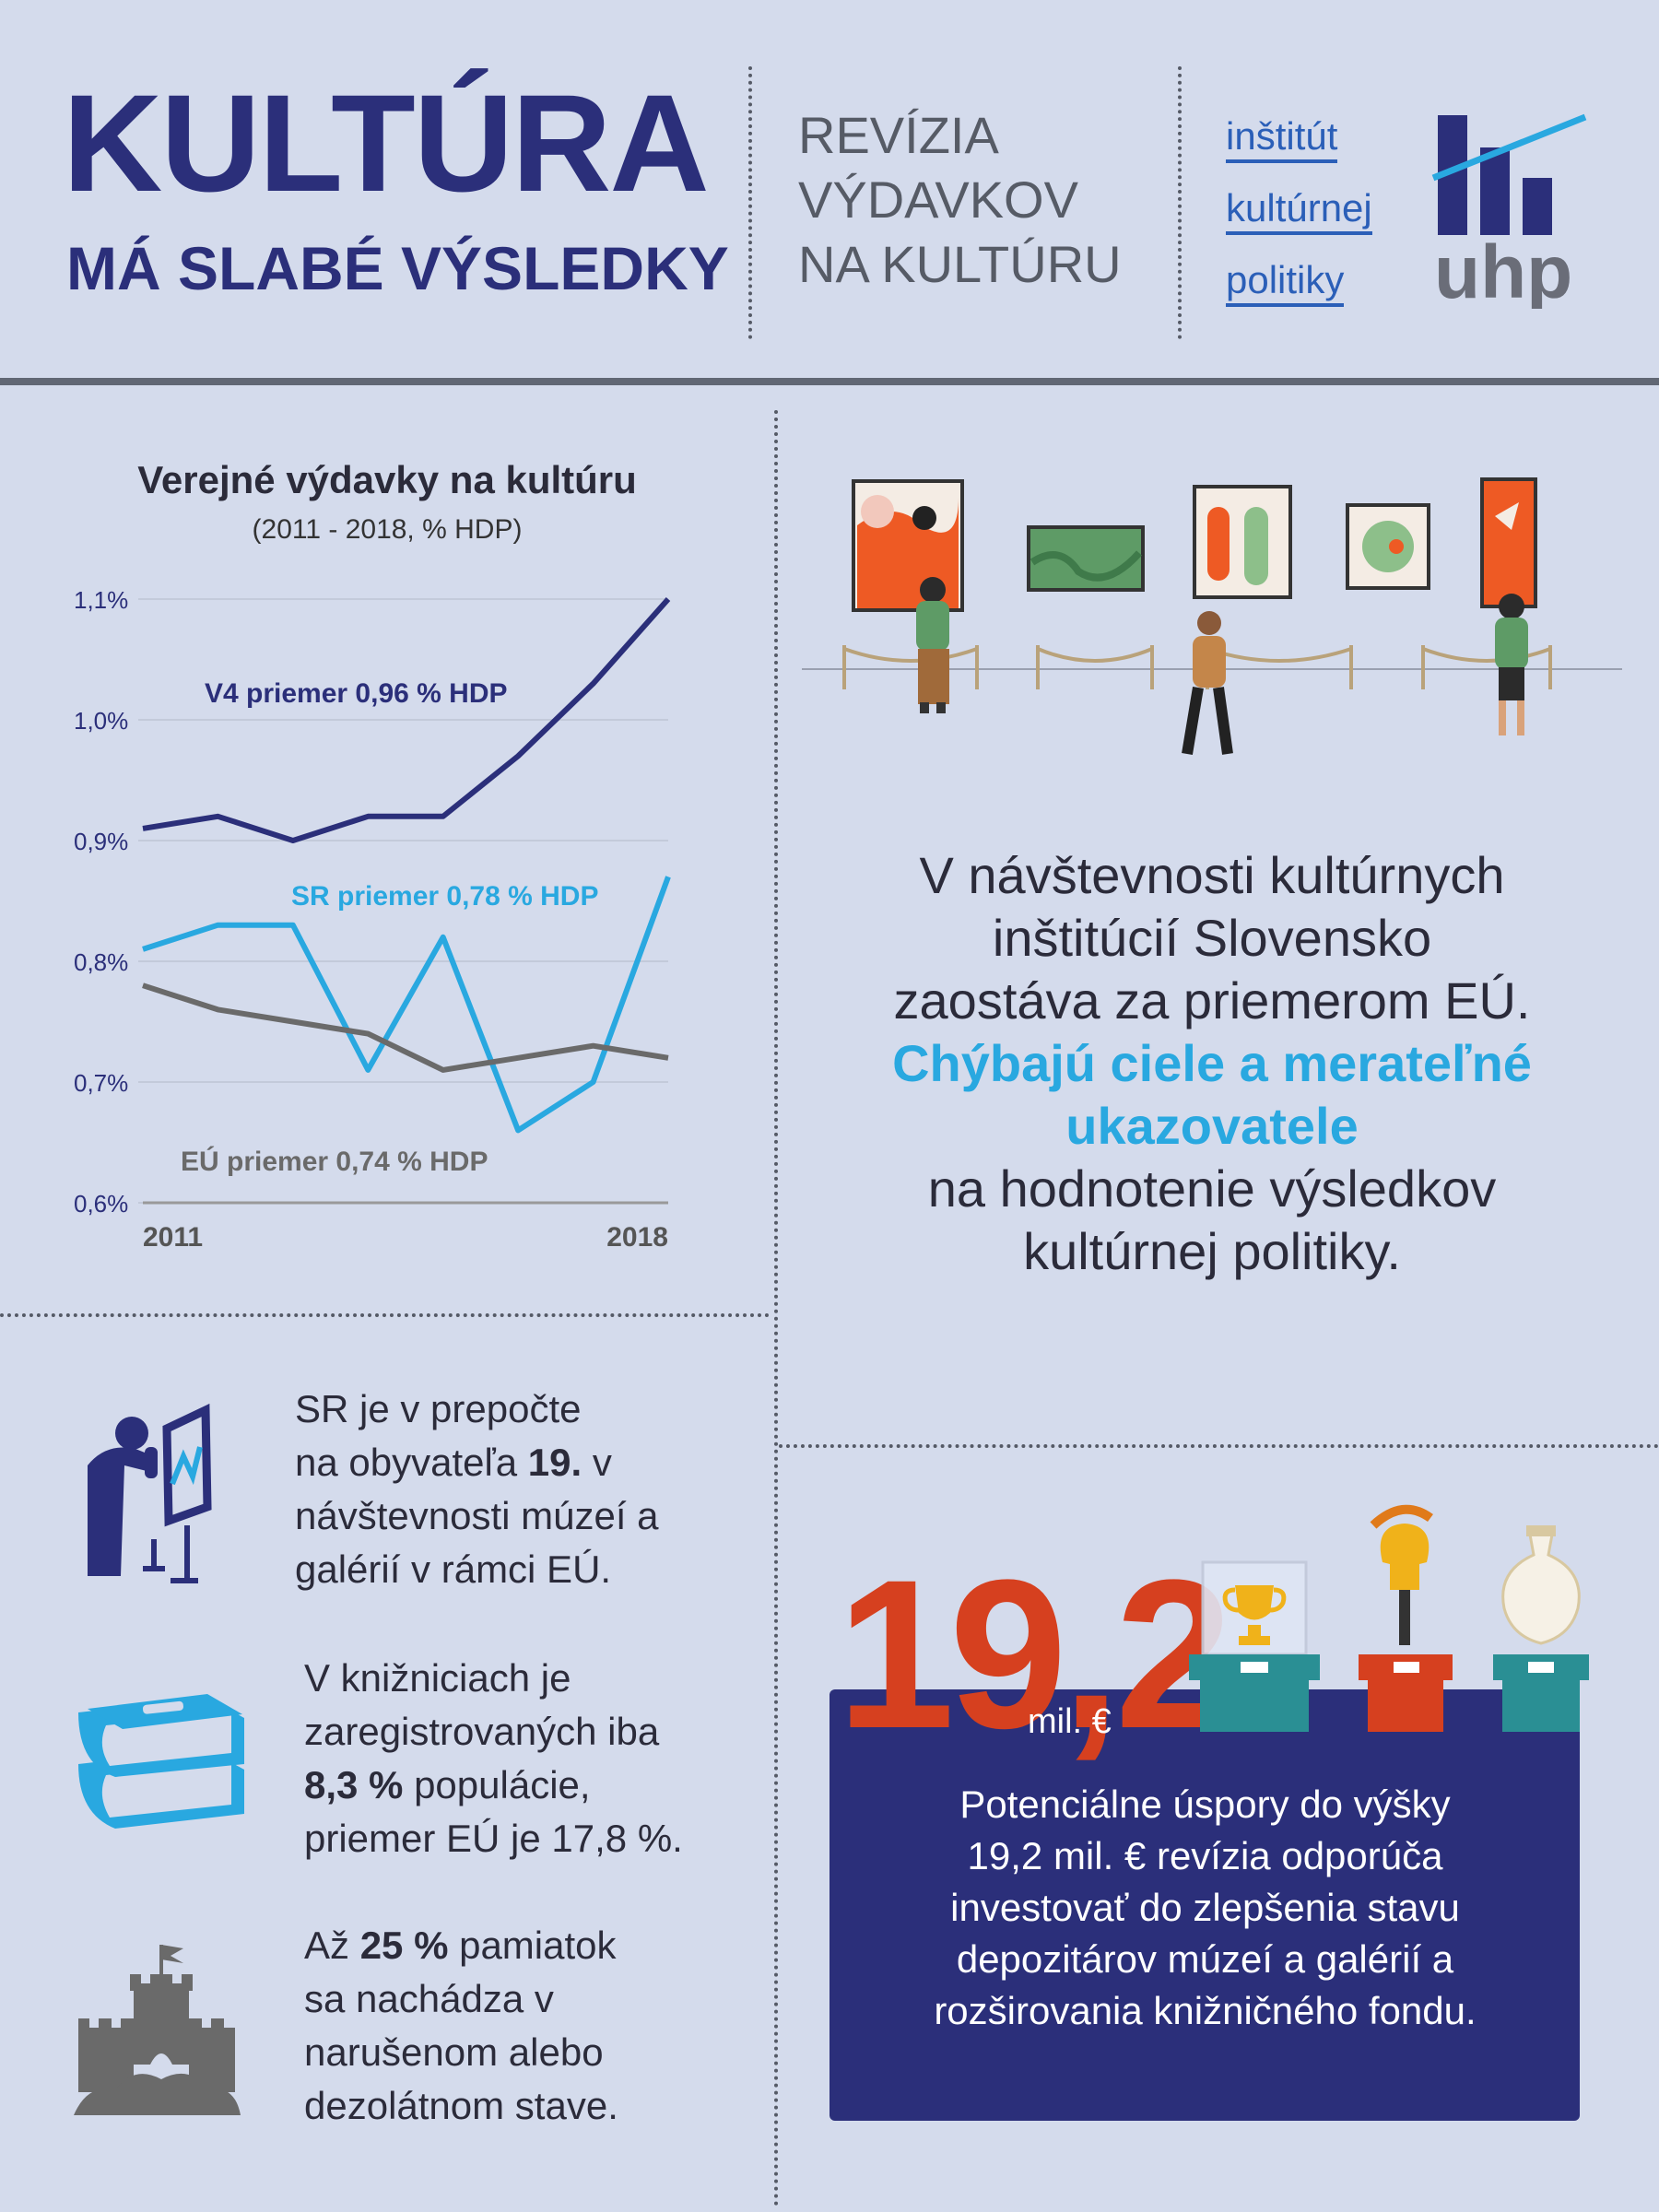 The height and width of the screenshot is (2212, 1659). Describe the element at coordinates (437, 1678) in the screenshot. I see `fact-line: V knižniciach je` at that location.